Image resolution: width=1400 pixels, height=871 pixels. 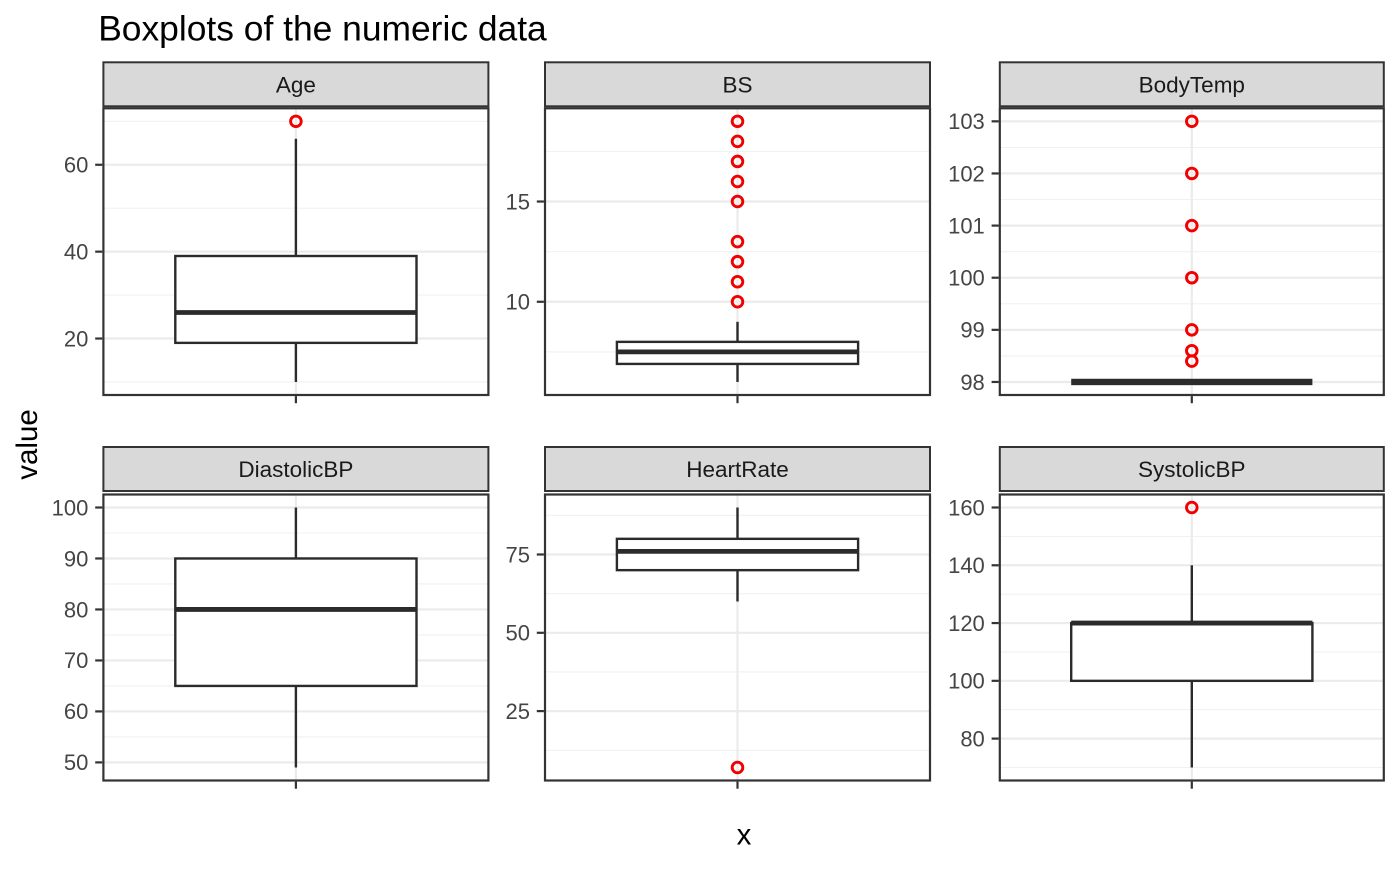 I want to click on svg-text: HeartRate, so click(x=737, y=469).